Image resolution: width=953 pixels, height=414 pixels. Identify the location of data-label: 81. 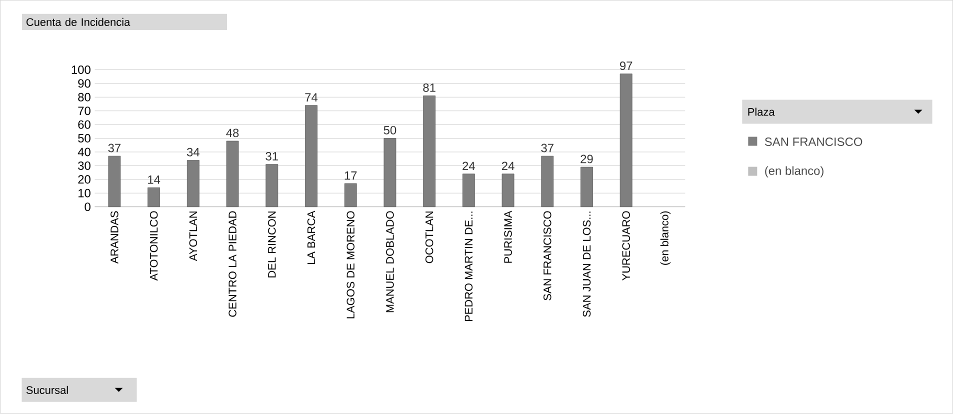
(429, 88).